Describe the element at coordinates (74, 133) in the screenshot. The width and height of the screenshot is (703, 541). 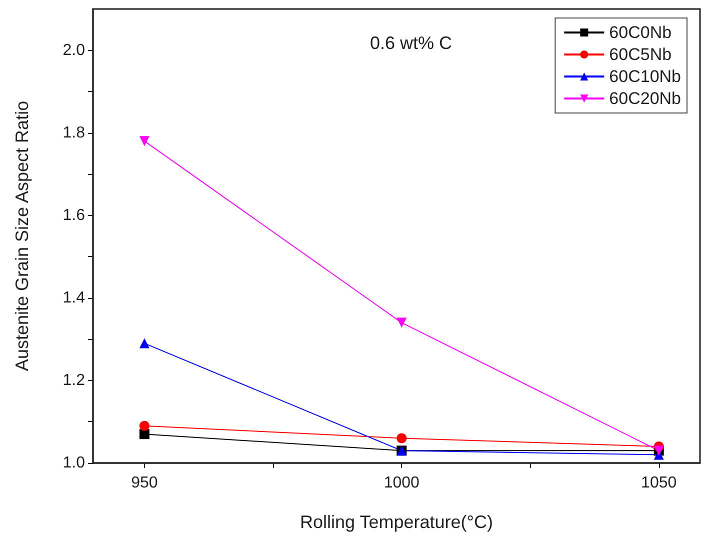
I see `y-tick-label: 1.8` at that location.